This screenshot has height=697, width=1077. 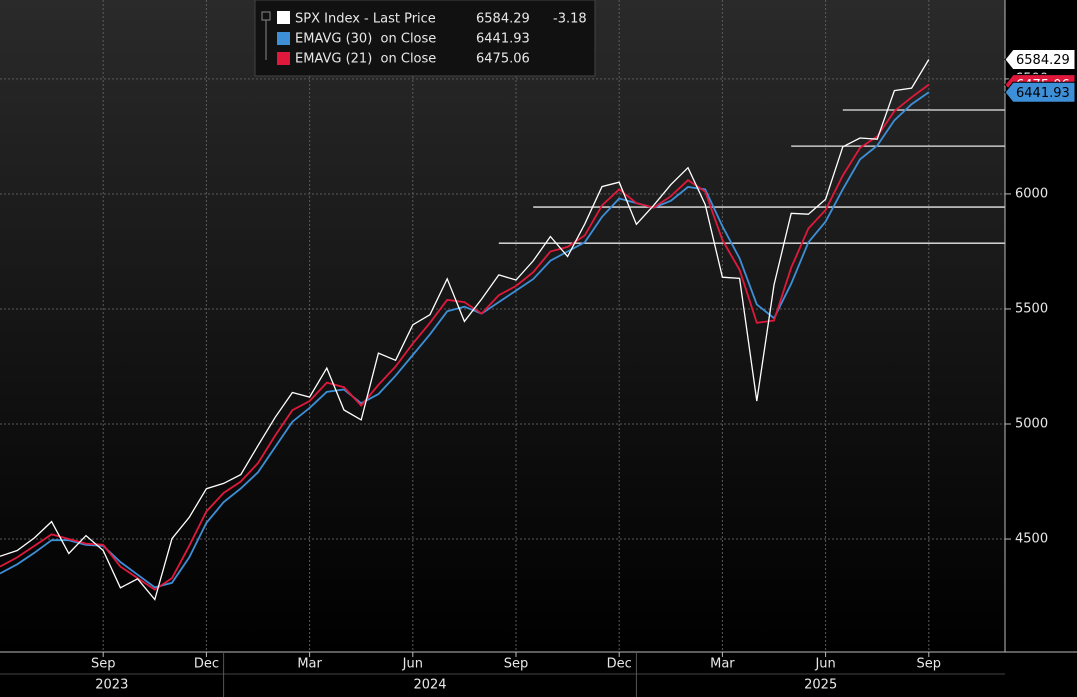 What do you see at coordinates (1031, 539) in the screenshot?
I see `y-tick-label: 4500` at bounding box center [1031, 539].